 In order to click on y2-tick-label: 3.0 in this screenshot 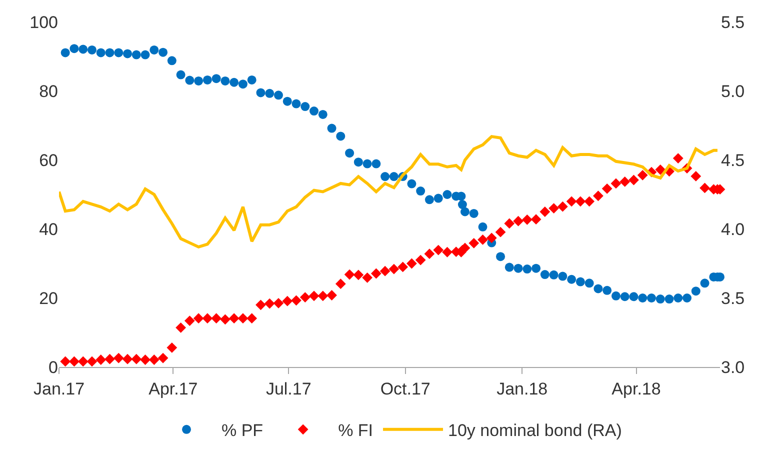, I will do `click(733, 367)`.